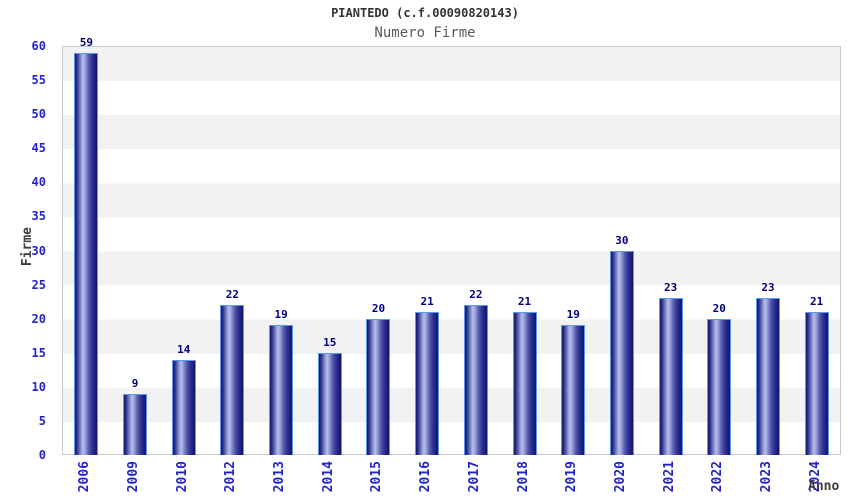 This screenshot has height=500, width=850. Describe the element at coordinates (824, 486) in the screenshot. I see `x-axis-label: Anno` at that location.